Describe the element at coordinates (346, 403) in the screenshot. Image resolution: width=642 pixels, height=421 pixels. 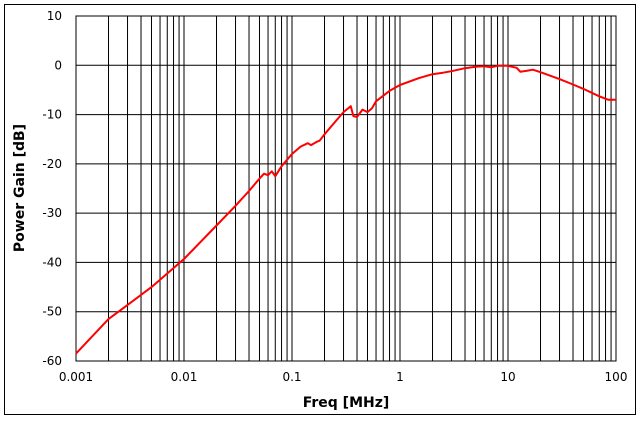
I see `x-axis-label: Freq [MHz]` at that location.